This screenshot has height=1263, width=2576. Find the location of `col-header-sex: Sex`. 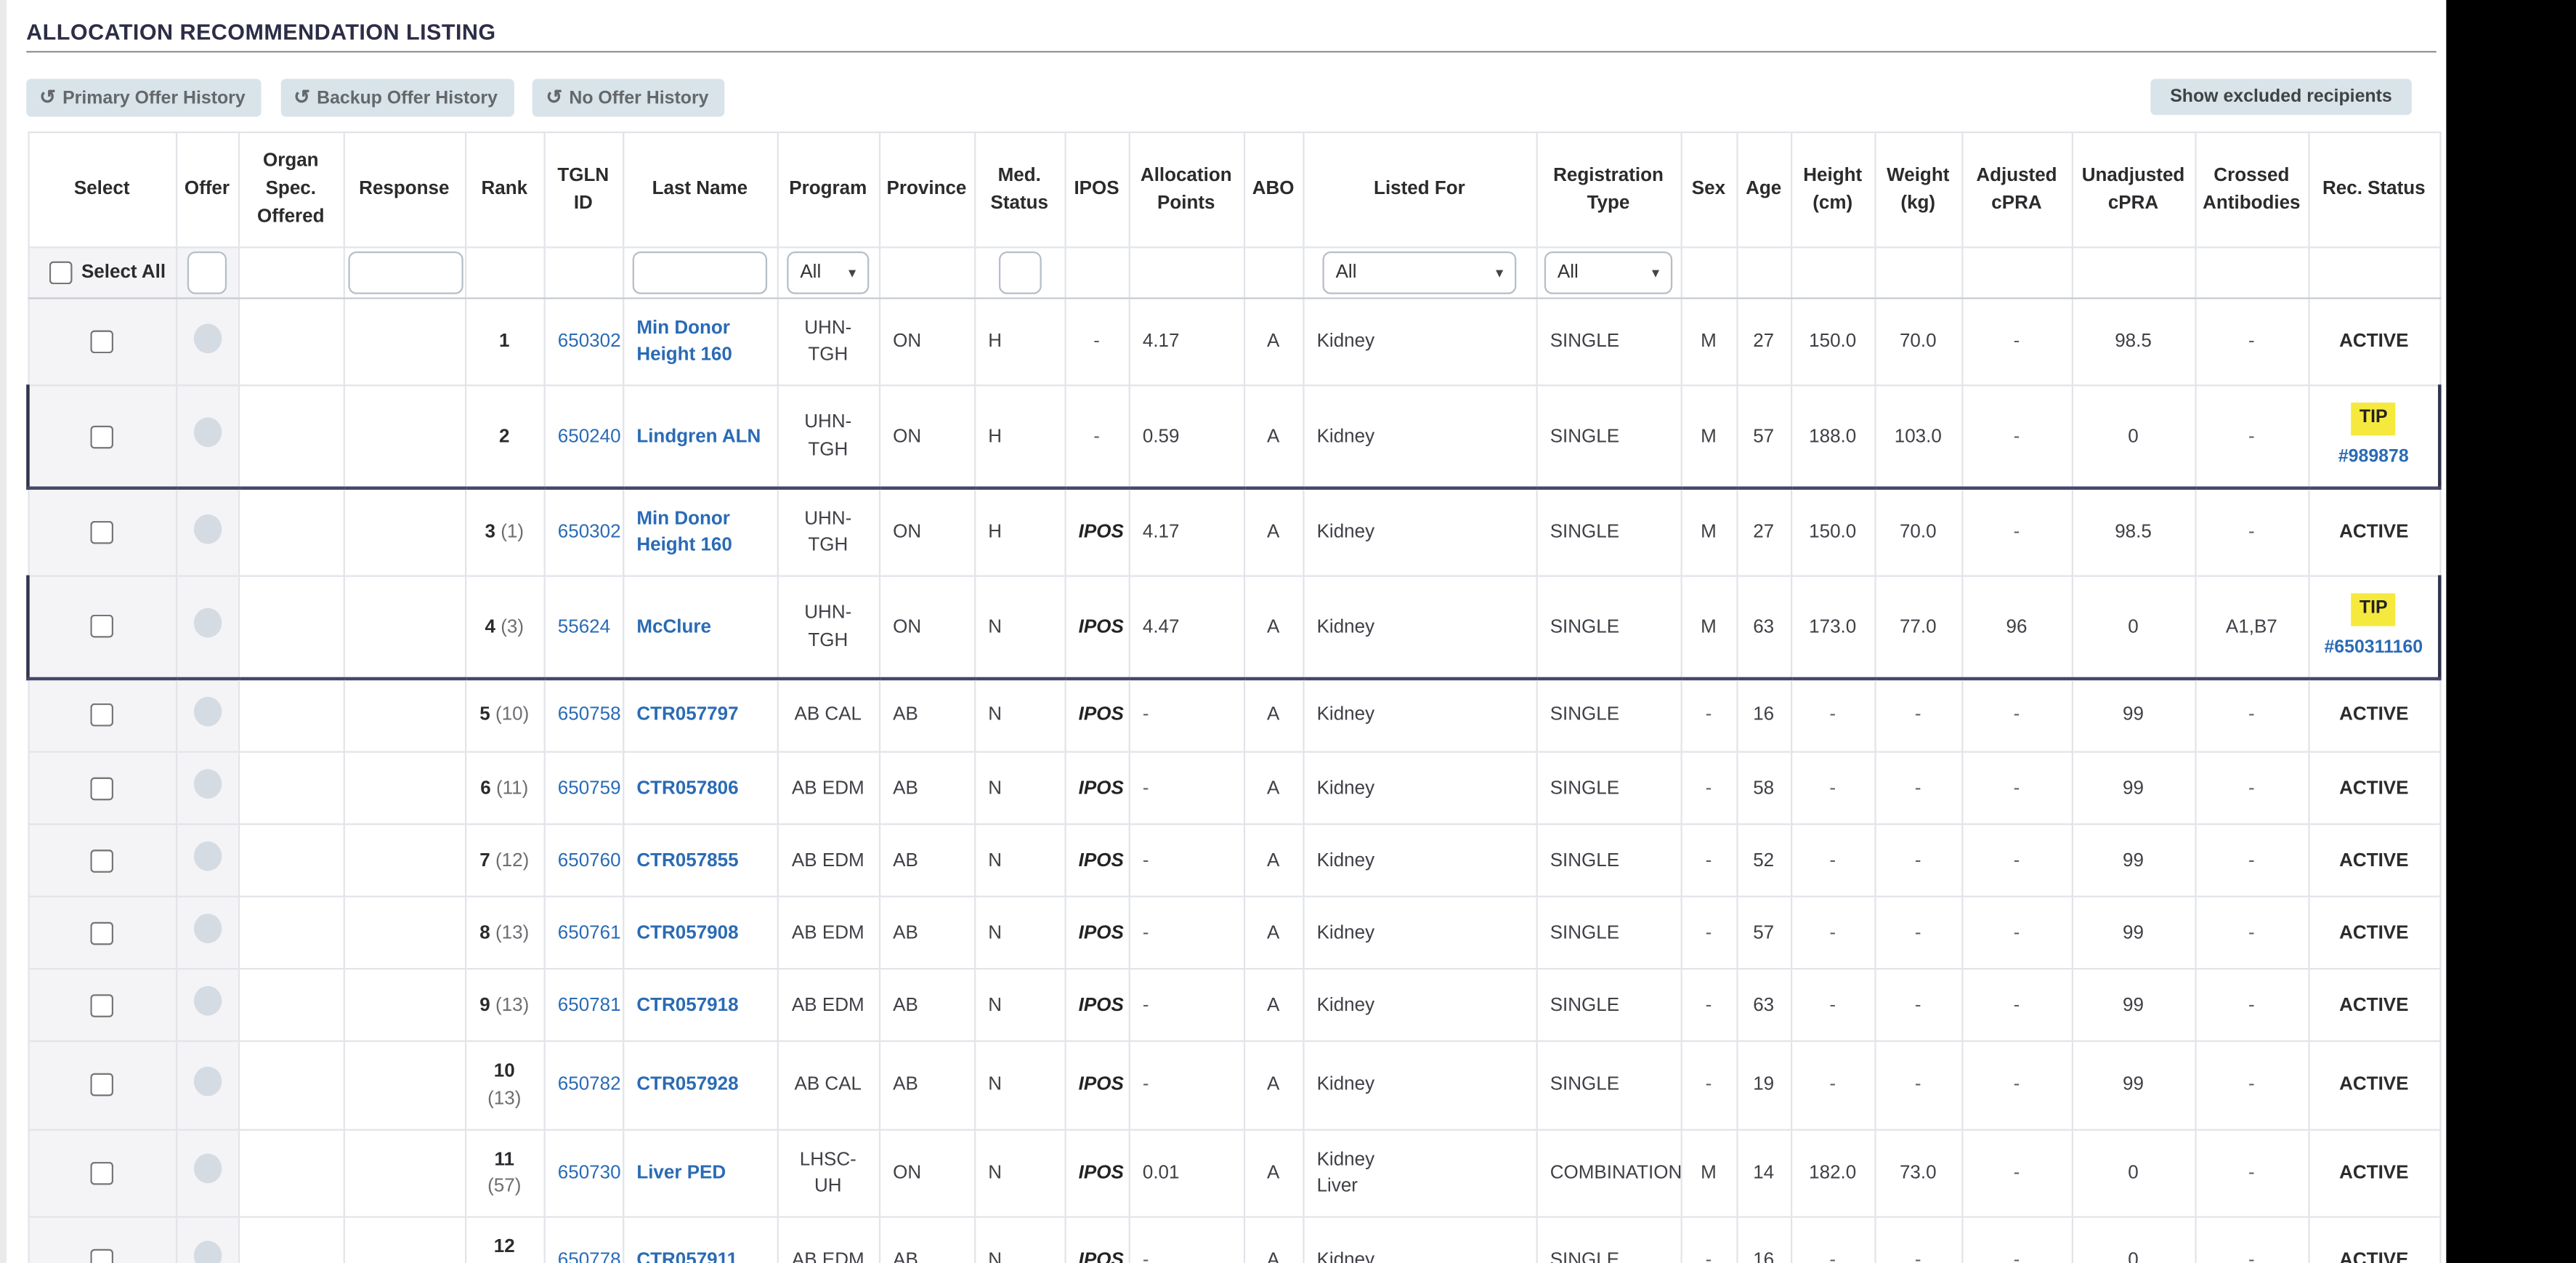

col-header-sex: Sex is located at coordinates (1709, 190).